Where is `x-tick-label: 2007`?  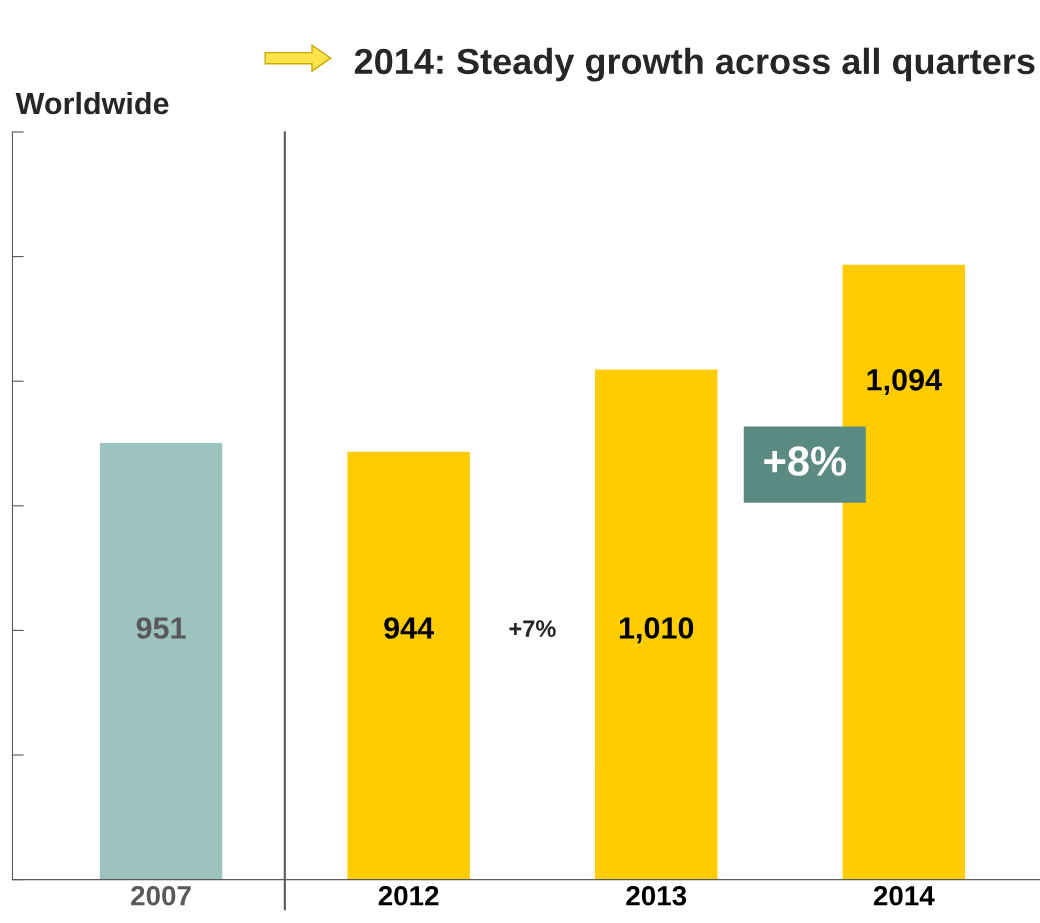 x-tick-label: 2007 is located at coordinates (161, 895).